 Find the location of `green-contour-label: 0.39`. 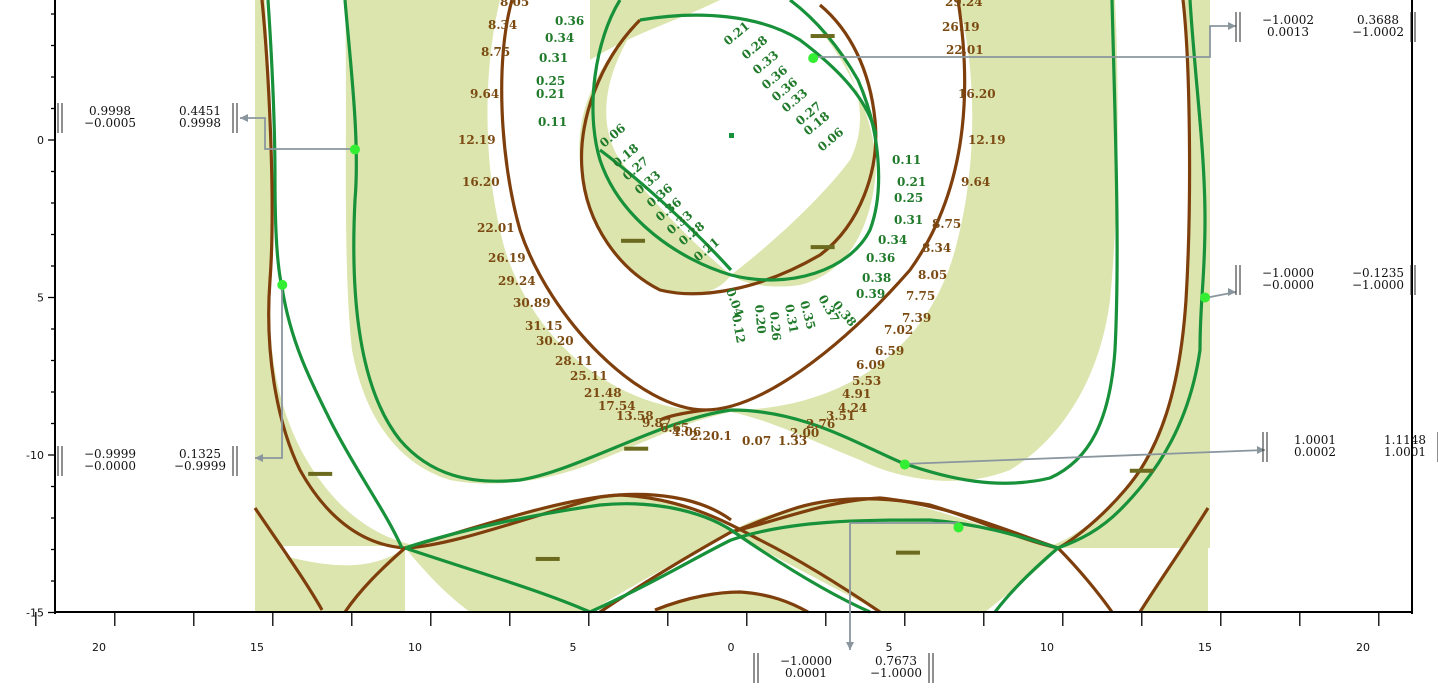

green-contour-label: 0.39 is located at coordinates (870, 294).